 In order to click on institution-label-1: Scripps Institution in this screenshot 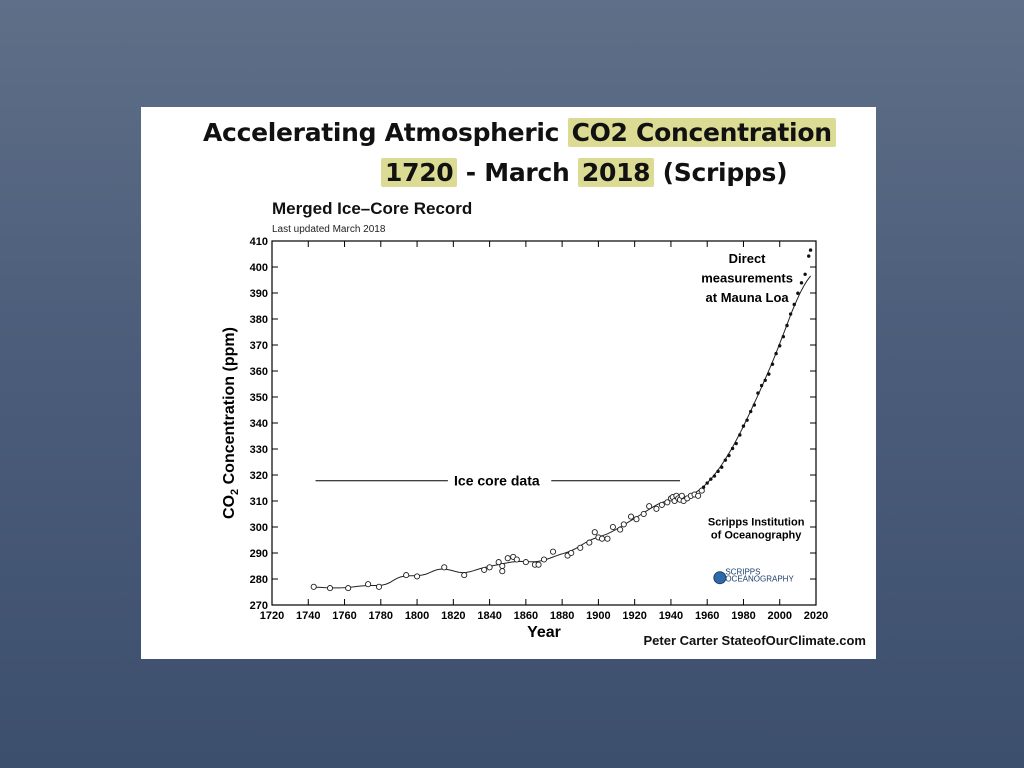, I will do `click(756, 523)`.